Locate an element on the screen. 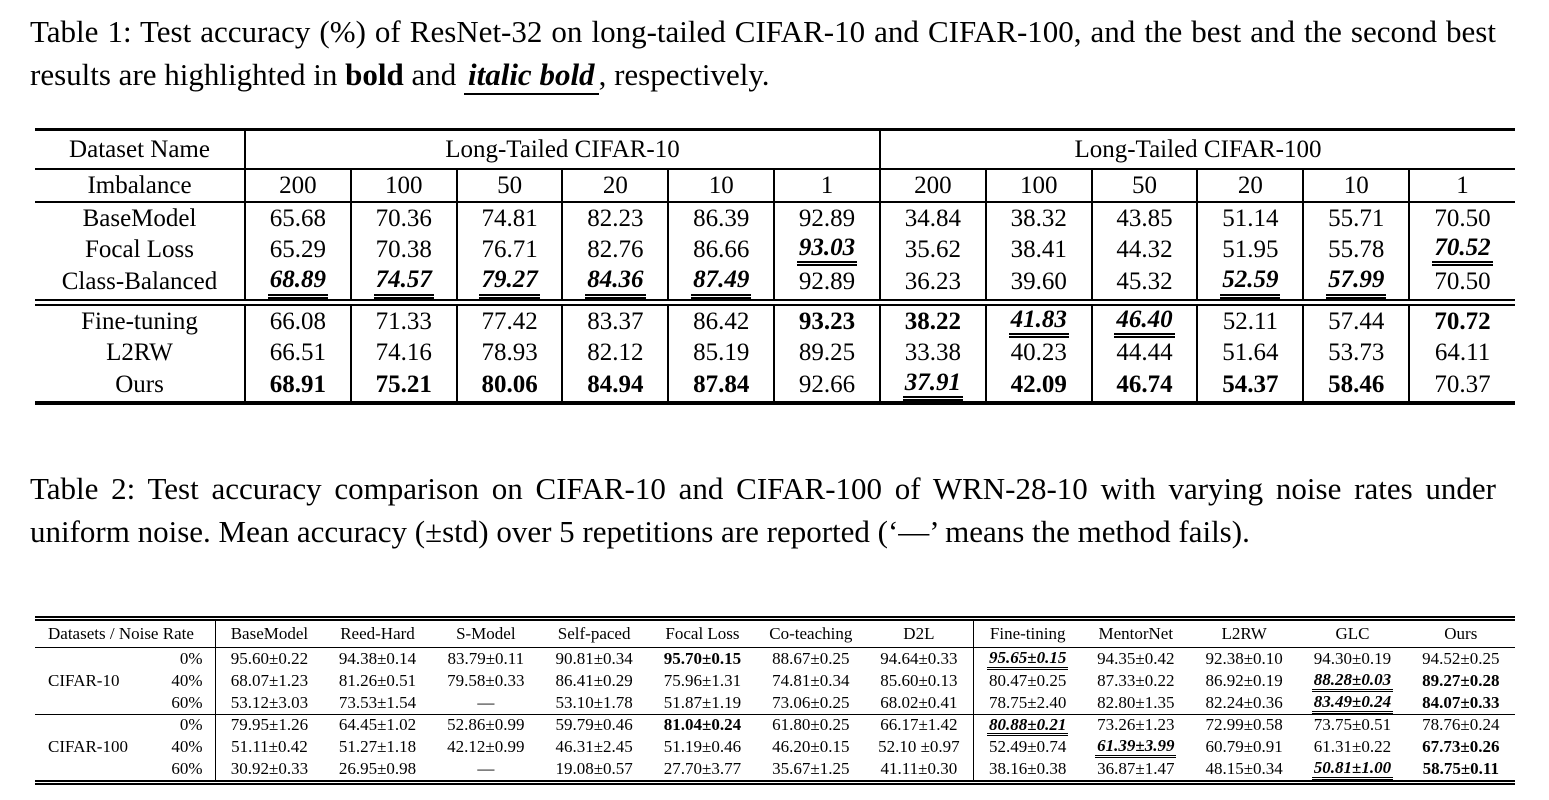 The image size is (1549, 800). accuracy-cell: 85.60±0.13 is located at coordinates (919, 681).